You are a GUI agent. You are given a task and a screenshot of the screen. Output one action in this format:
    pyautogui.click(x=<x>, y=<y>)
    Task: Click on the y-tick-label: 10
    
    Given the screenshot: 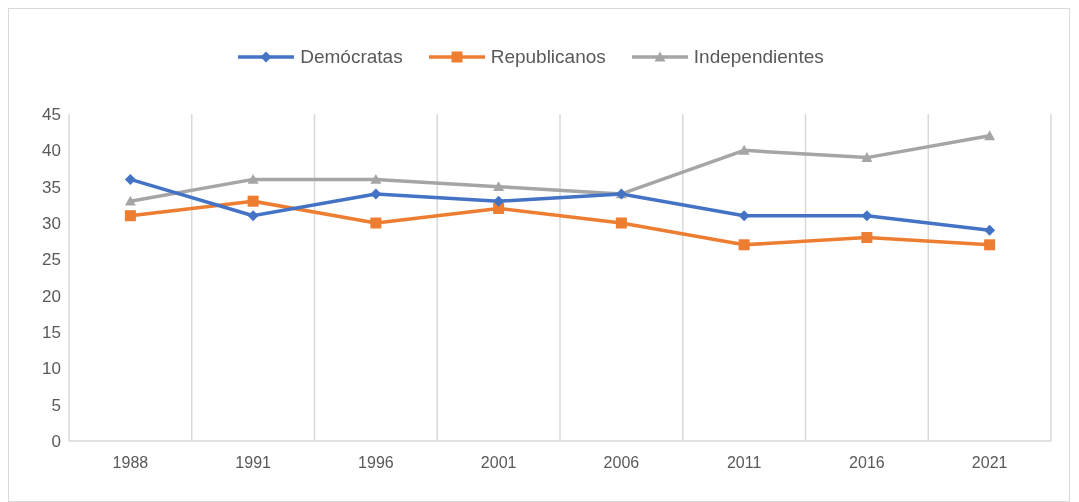 What is the action you would take?
    pyautogui.click(x=51, y=369)
    